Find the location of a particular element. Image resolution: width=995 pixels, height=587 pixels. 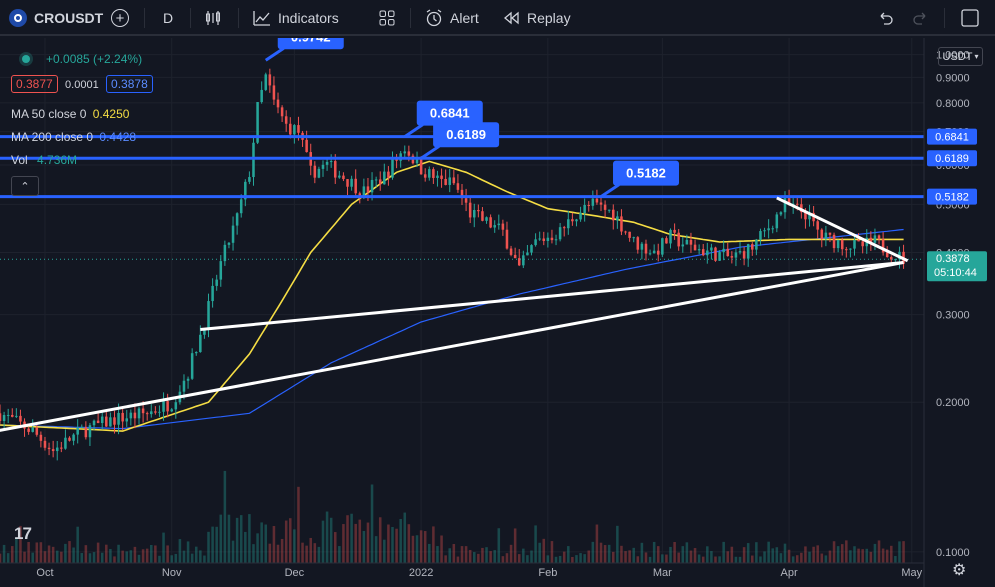

ma200-value: 0.4428 is located at coordinates (118, 137).